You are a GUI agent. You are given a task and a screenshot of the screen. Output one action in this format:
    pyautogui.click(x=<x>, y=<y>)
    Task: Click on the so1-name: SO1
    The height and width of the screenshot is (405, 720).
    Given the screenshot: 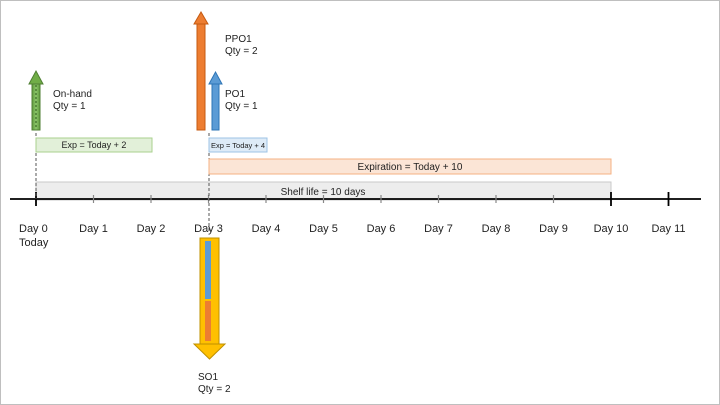 What is the action you would take?
    pyautogui.click(x=208, y=377)
    